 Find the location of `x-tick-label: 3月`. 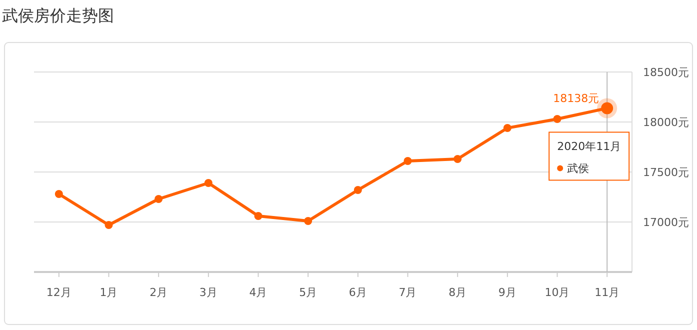

x-tick-label: 3月 is located at coordinates (208, 292).